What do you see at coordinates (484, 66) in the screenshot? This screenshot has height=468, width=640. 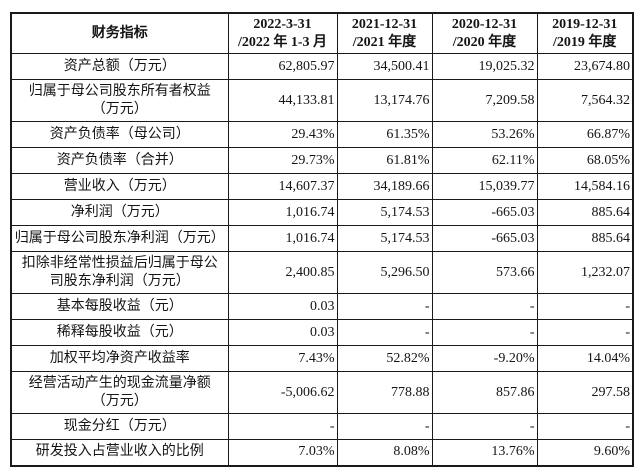 I see `value-cell: 19,025.32` at bounding box center [484, 66].